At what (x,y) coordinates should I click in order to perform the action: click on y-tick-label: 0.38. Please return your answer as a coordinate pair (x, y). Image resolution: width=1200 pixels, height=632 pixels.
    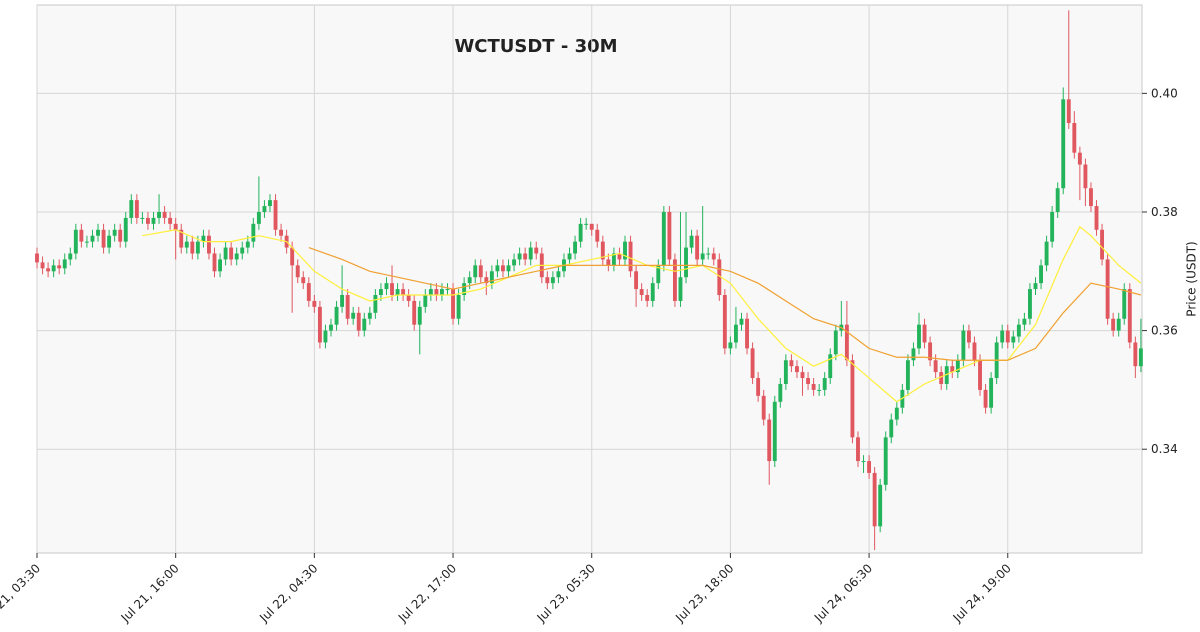
    Looking at the image, I should click on (1164, 212).